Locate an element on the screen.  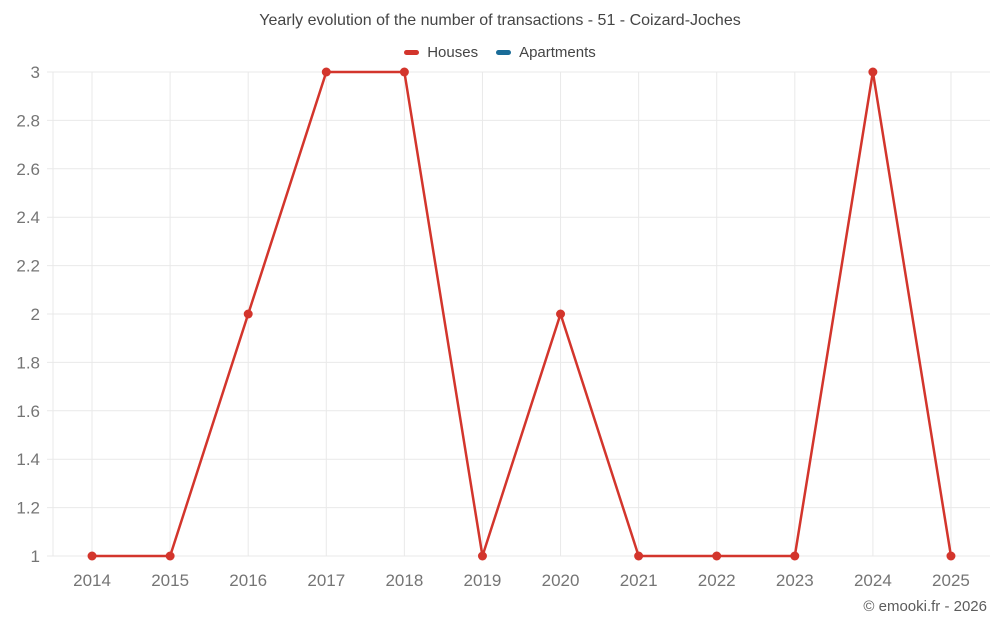
y-axis-tick-label: 2 is located at coordinates (35, 314).